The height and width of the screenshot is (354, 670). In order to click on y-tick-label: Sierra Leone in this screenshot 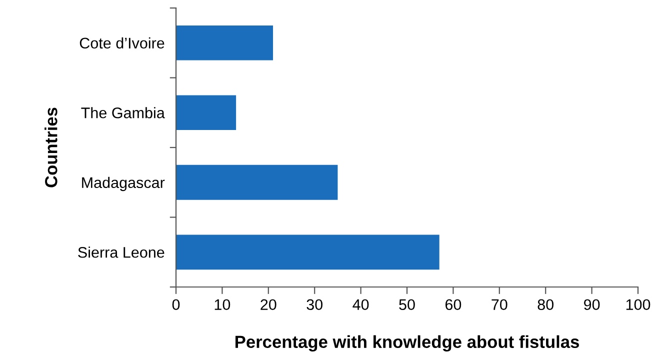, I will do `click(121, 252)`.